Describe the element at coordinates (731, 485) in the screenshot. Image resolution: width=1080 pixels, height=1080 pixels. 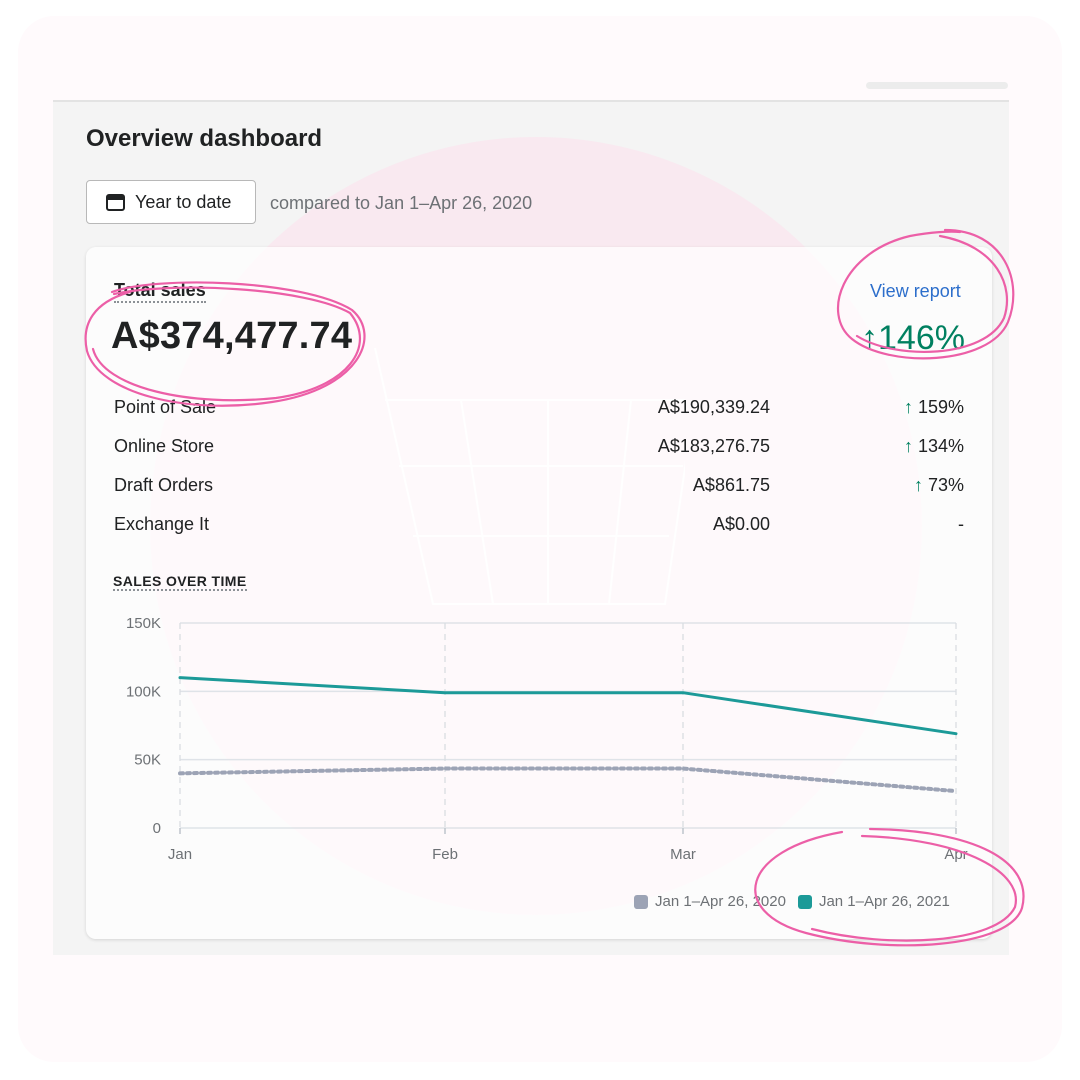
I see `sales-channel-amount: A$861.75` at that location.